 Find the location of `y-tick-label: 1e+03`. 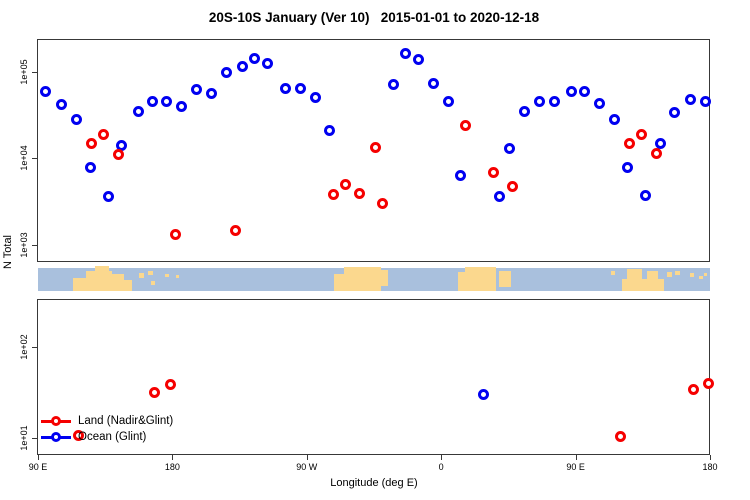

y-tick-label: 1e+03 is located at coordinates (24, 245).